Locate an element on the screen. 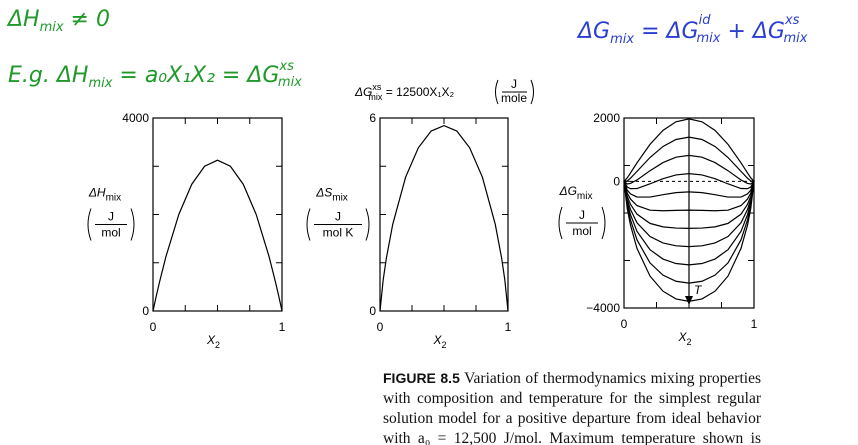  y-tick-label: −4000 is located at coordinates (603, 308).